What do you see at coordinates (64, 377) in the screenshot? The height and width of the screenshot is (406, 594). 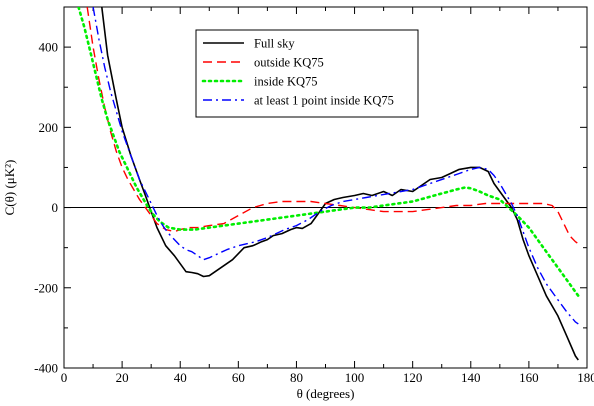 I see `x-tick-label: 0` at bounding box center [64, 377].